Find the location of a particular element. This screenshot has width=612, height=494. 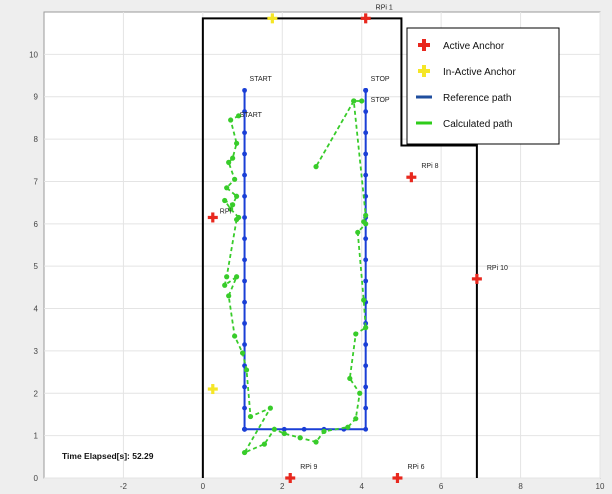

x-tick-label: 8 is located at coordinates (520, 486).